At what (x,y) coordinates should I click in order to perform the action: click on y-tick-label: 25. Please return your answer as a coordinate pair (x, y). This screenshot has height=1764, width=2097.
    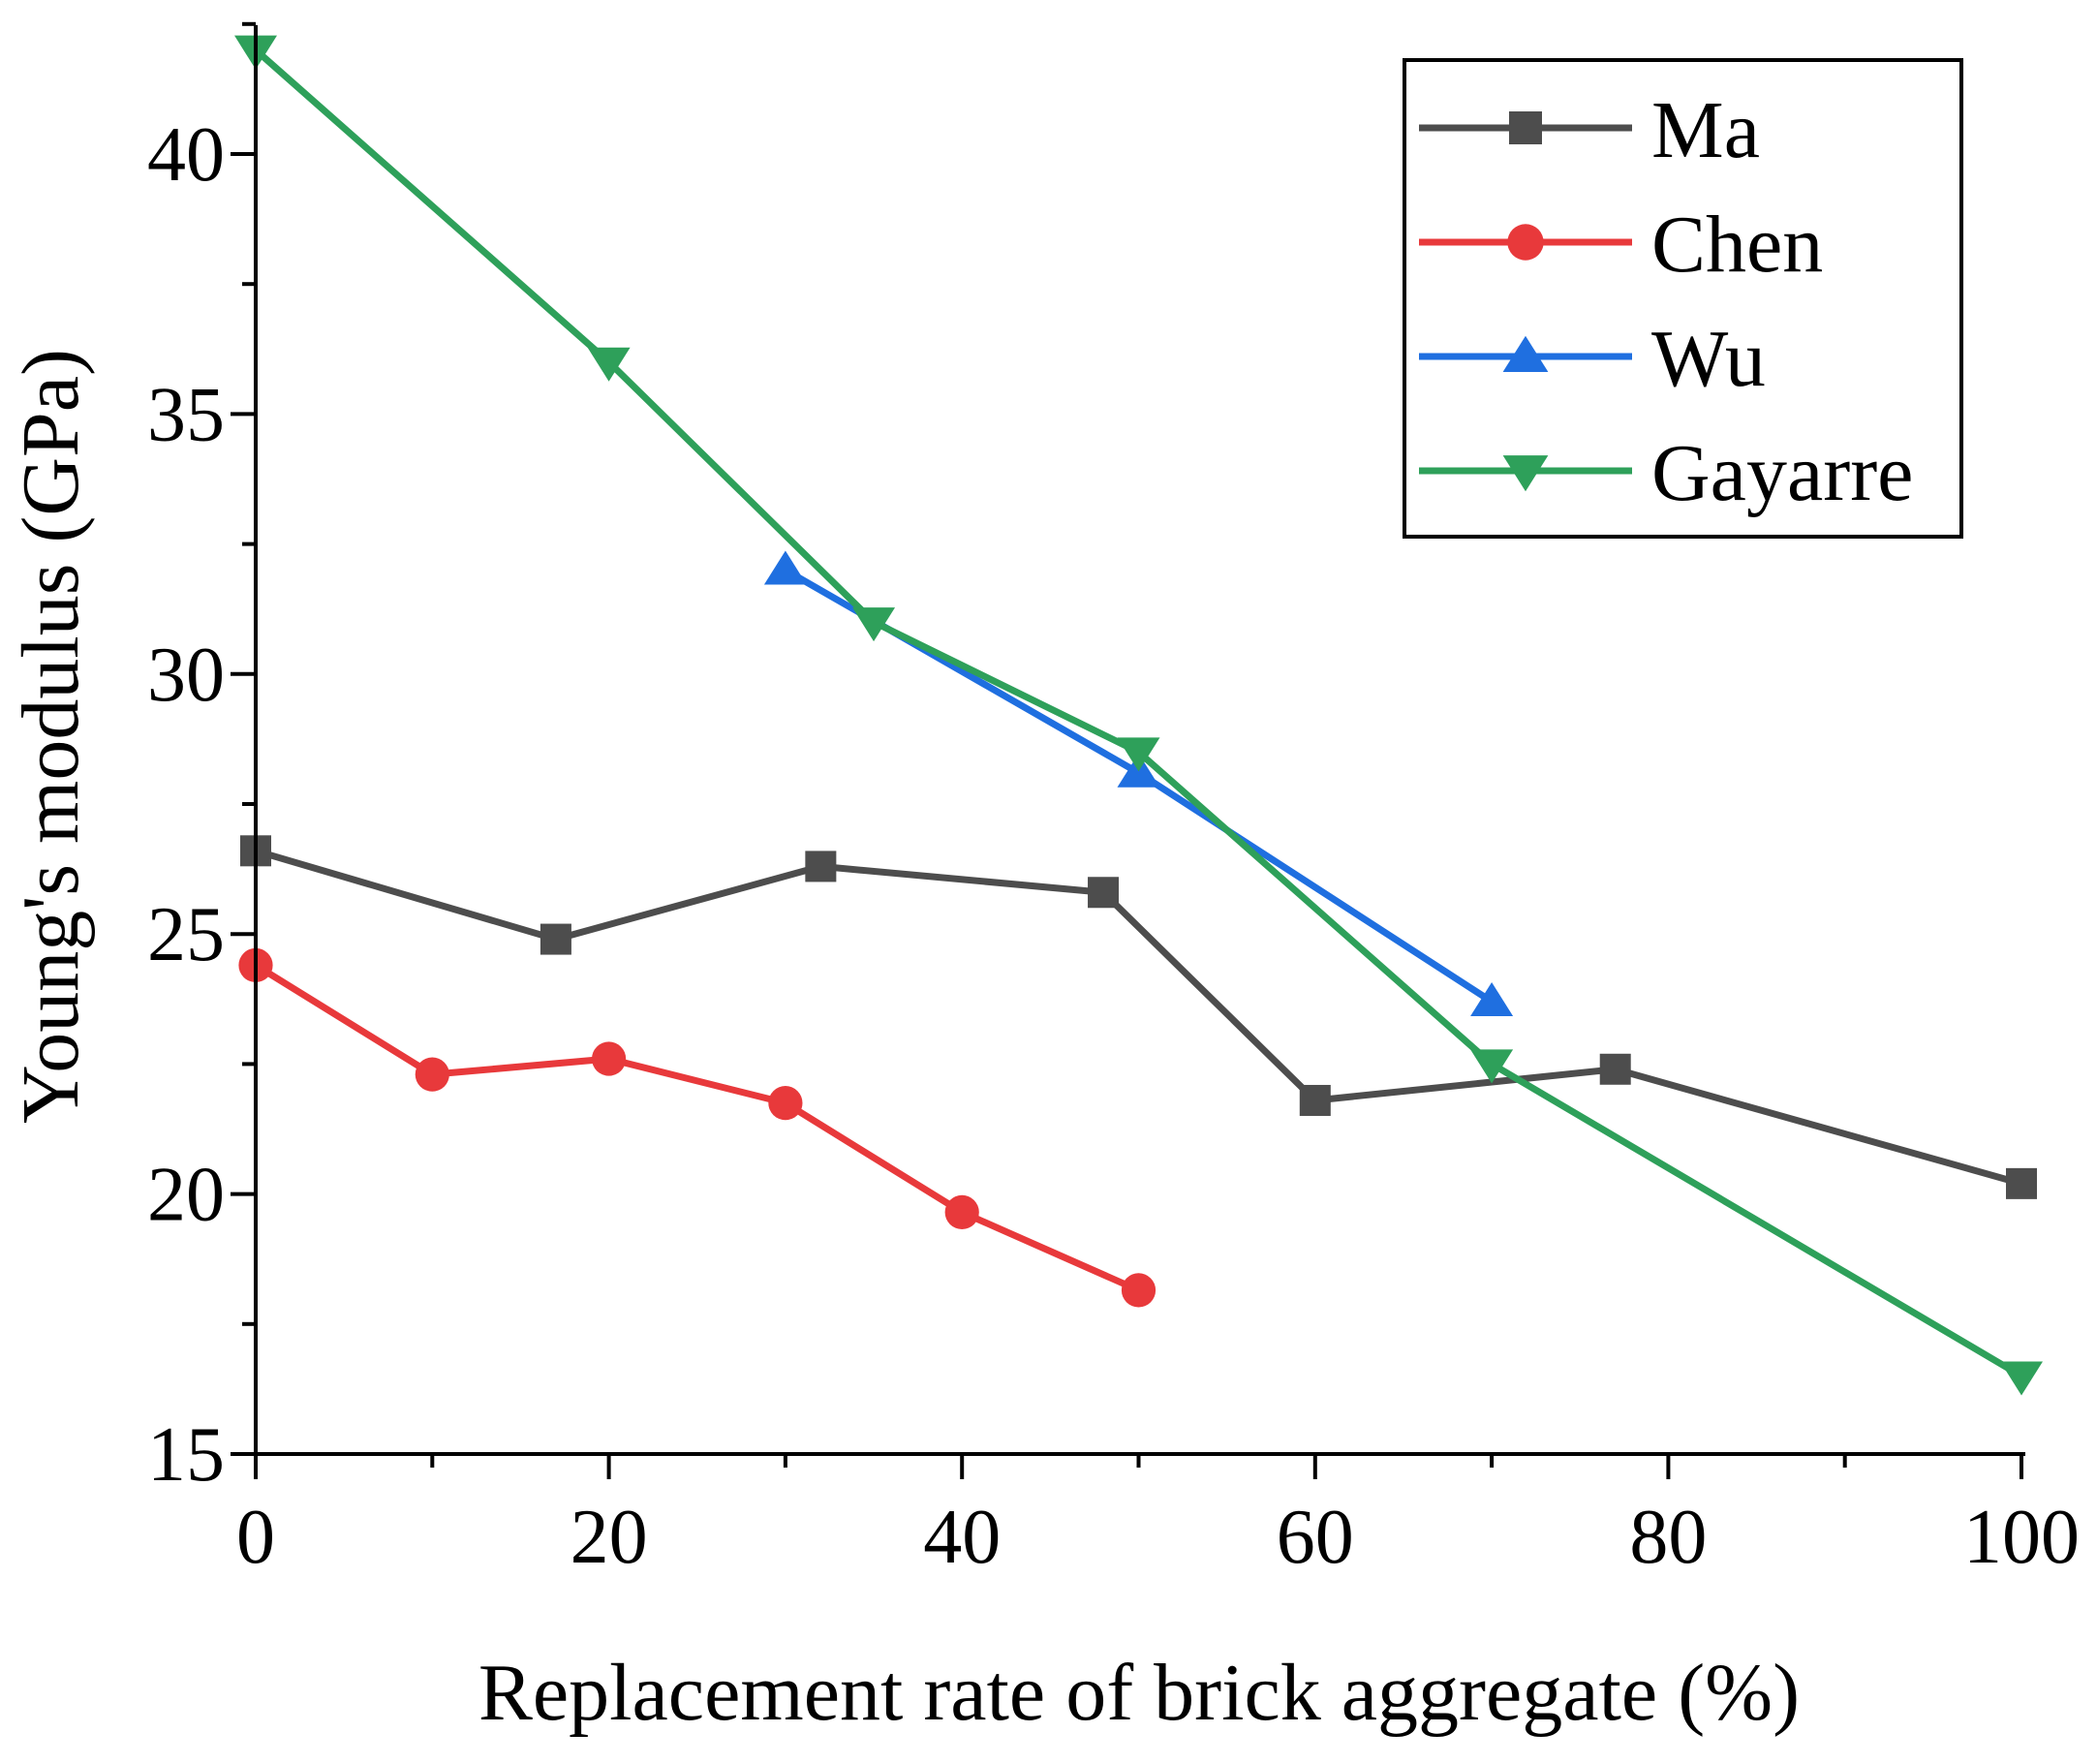
    Looking at the image, I should click on (186, 934).